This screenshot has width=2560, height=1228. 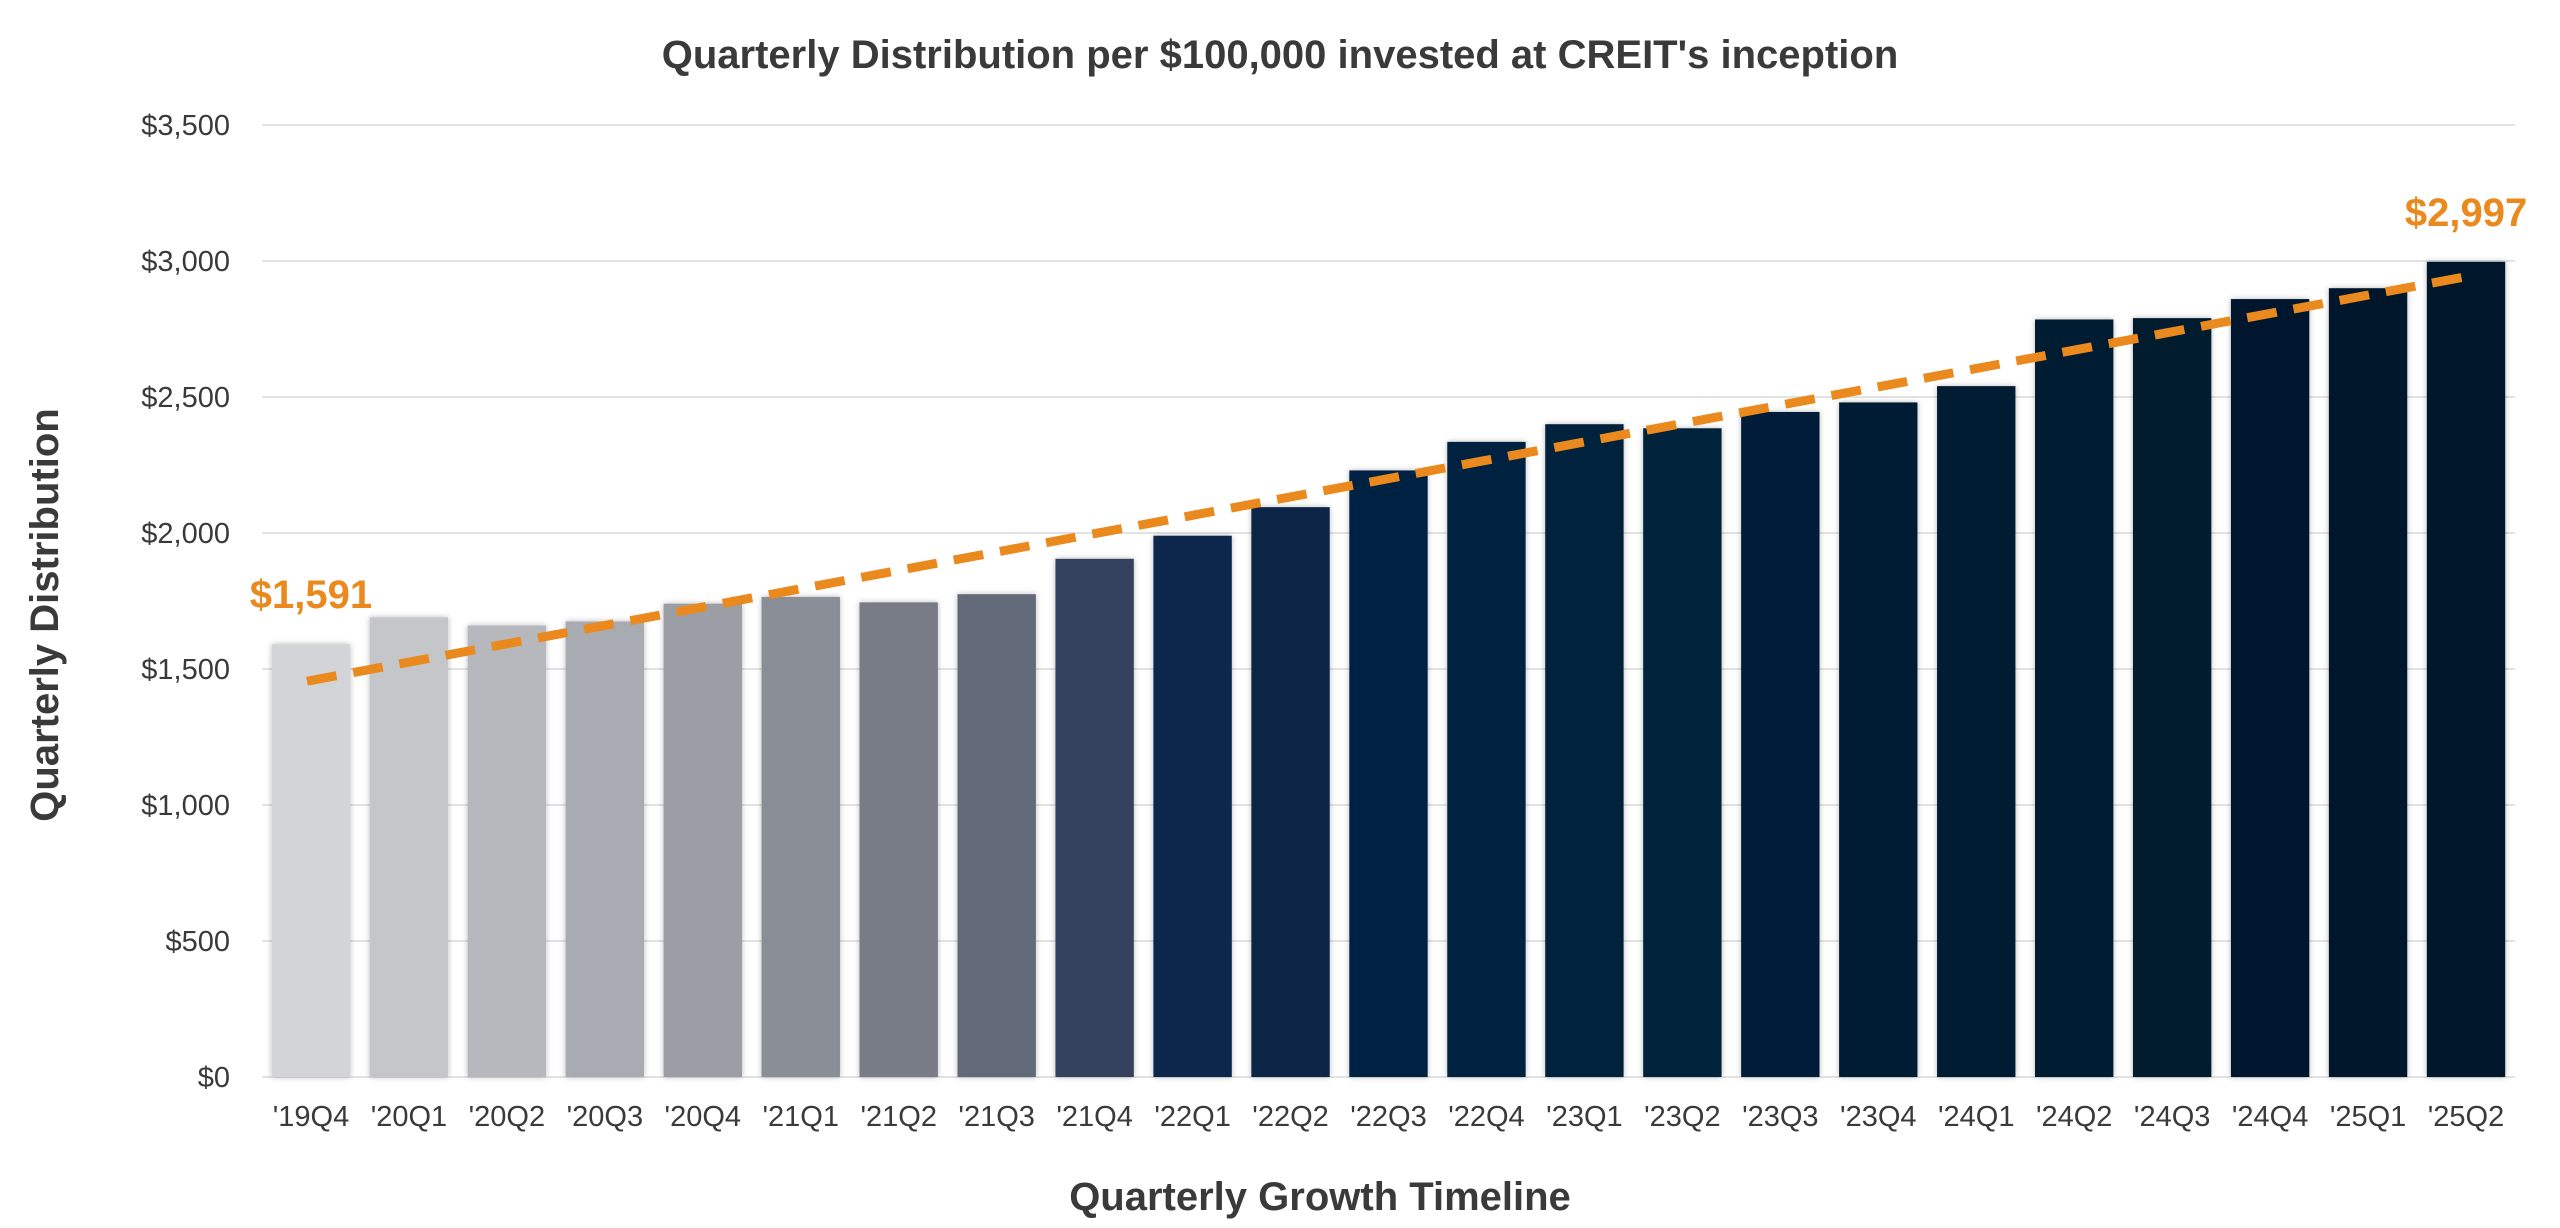 What do you see at coordinates (1682, 1117) in the screenshot?
I see `x-tick-label: '23Q2` at bounding box center [1682, 1117].